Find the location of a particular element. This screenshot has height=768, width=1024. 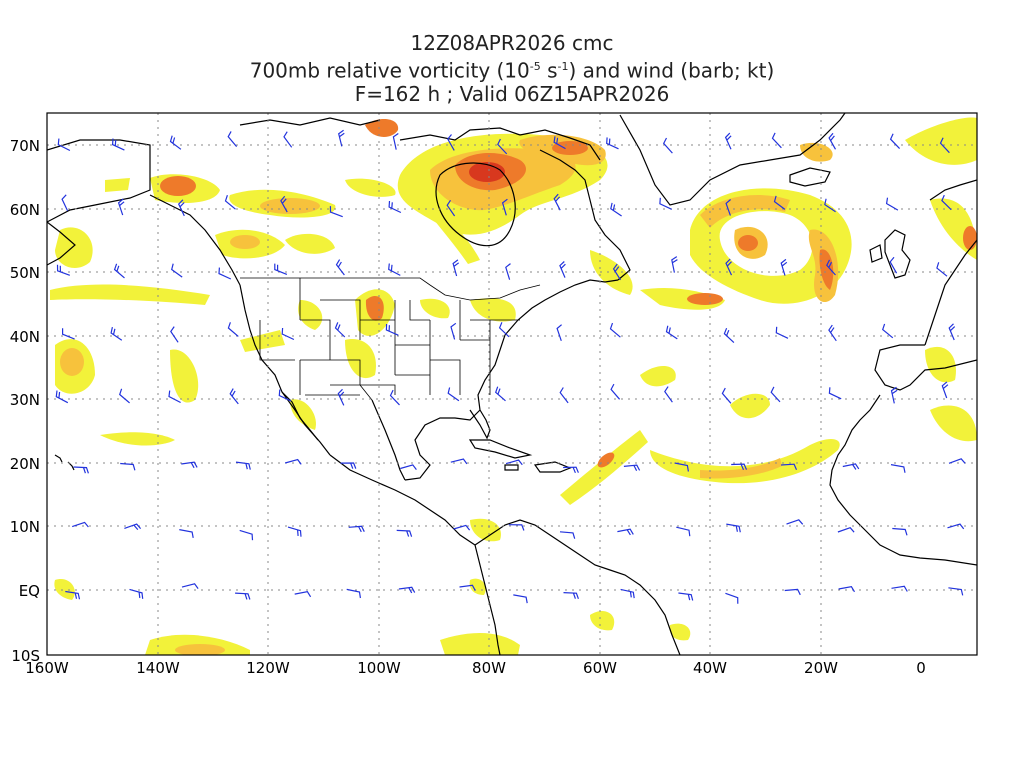

lat-label: 30N is located at coordinates (25, 400).